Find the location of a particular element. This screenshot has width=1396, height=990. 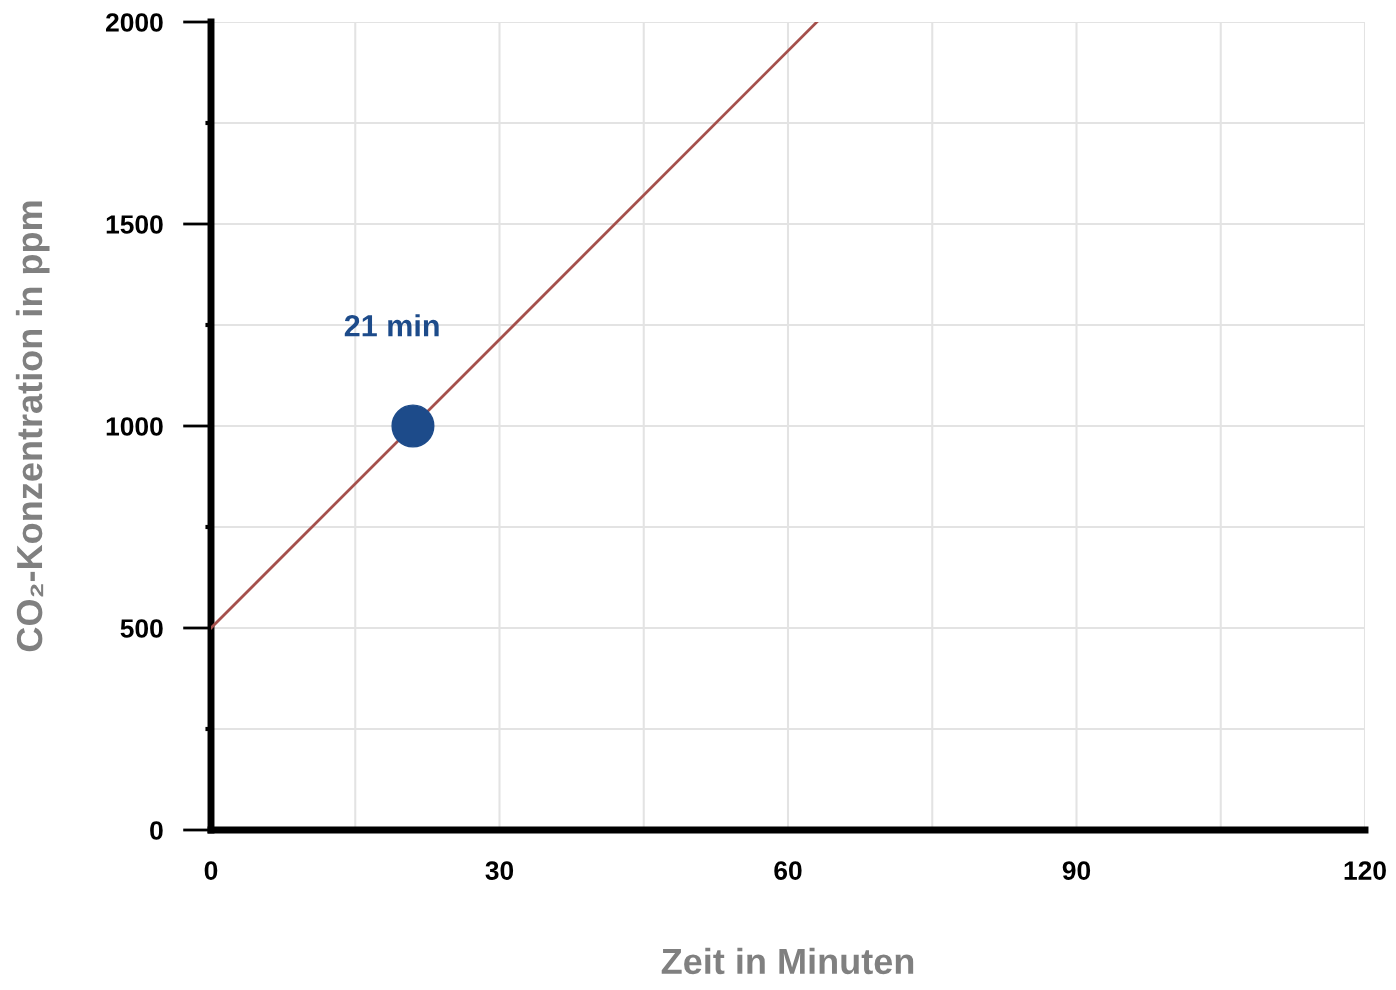

x-tick-label: 30 is located at coordinates (499, 870).